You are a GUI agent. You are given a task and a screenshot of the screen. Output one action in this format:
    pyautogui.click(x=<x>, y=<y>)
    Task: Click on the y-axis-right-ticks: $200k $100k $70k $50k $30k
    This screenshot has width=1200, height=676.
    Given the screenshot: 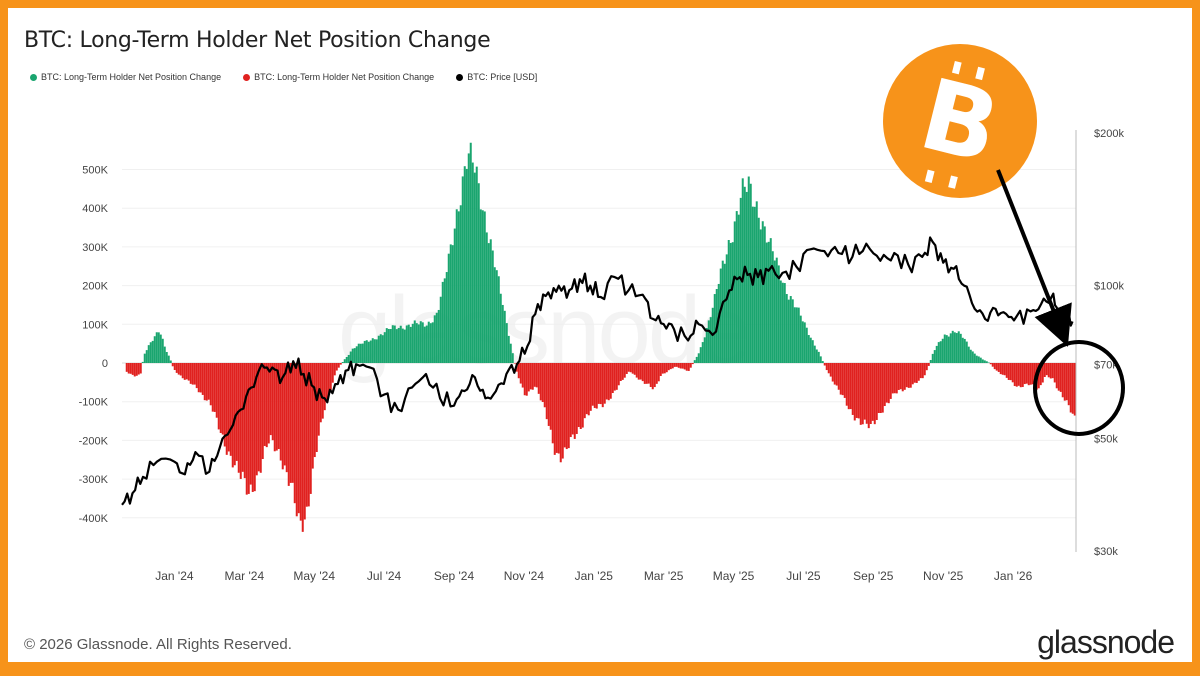 What is the action you would take?
    pyautogui.click(x=1109, y=343)
    